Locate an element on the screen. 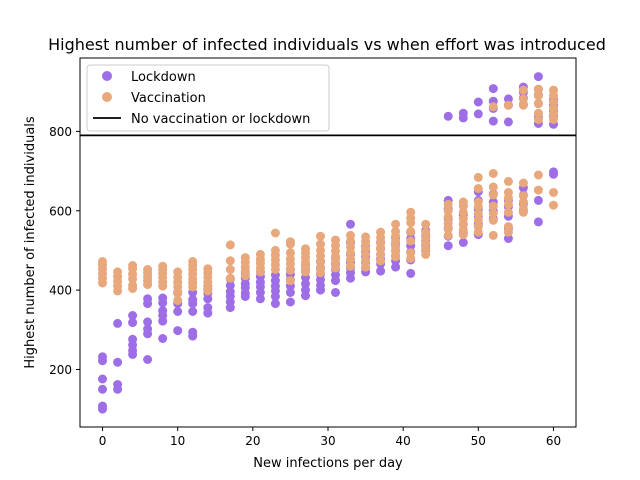 The width and height of the screenshot is (640, 480). x-tick-label-50: 50 is located at coordinates (478, 441).